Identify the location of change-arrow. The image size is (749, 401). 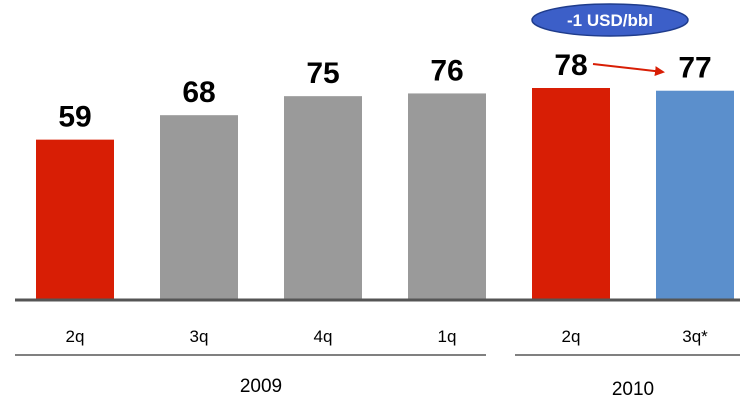
(628, 70).